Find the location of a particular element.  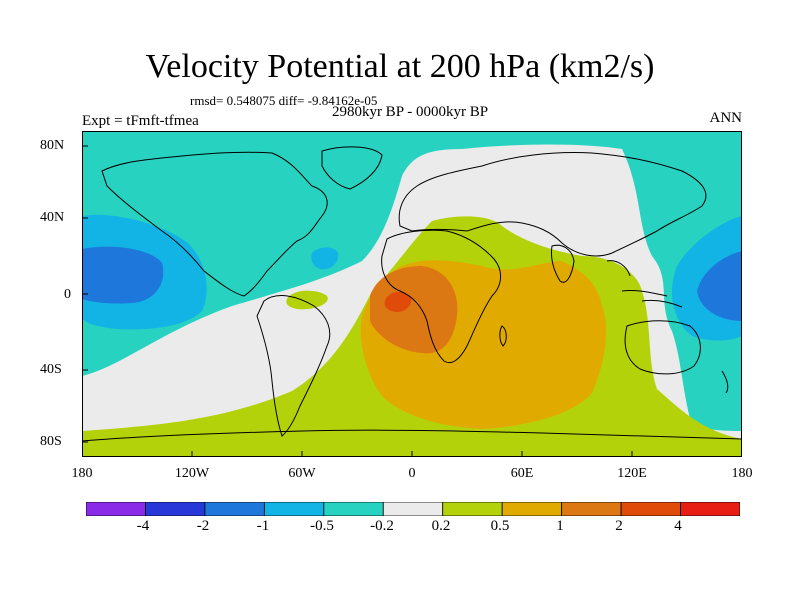

field-pos-strong is located at coordinates (414, 310).